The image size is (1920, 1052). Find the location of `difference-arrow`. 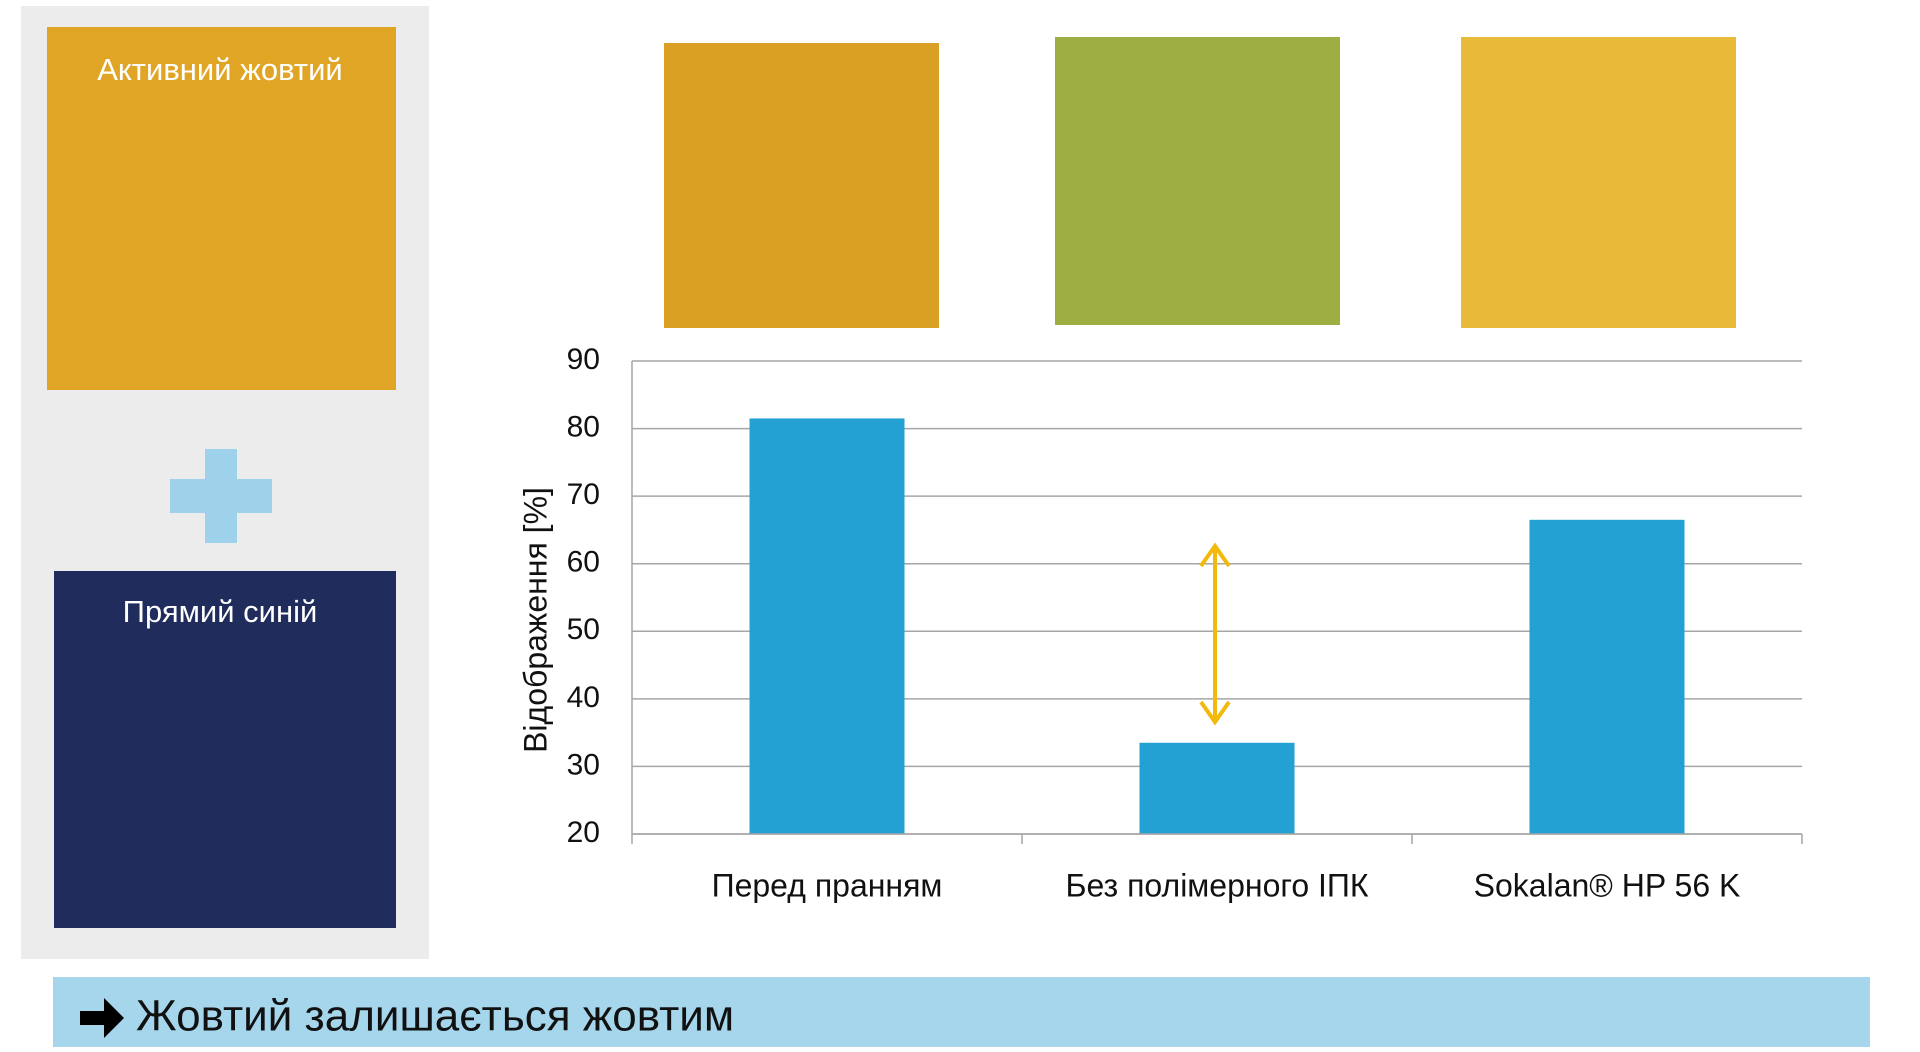

difference-arrow is located at coordinates (1215, 634).